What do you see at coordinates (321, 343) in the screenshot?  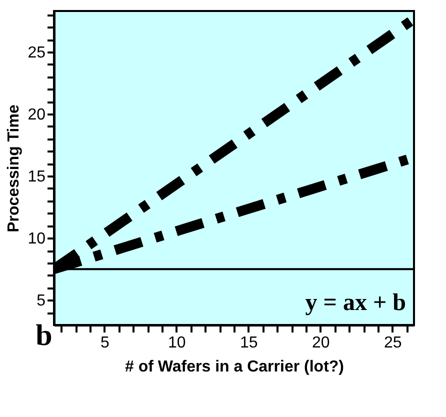 I see `x-tick-label: 20` at bounding box center [321, 343].